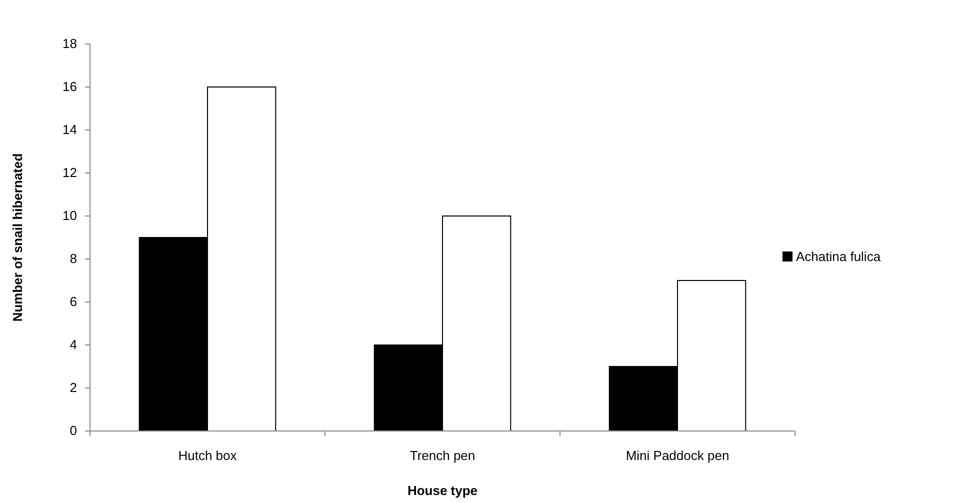  Describe the element at coordinates (442, 490) in the screenshot. I see `x-axis-title: House type` at that location.